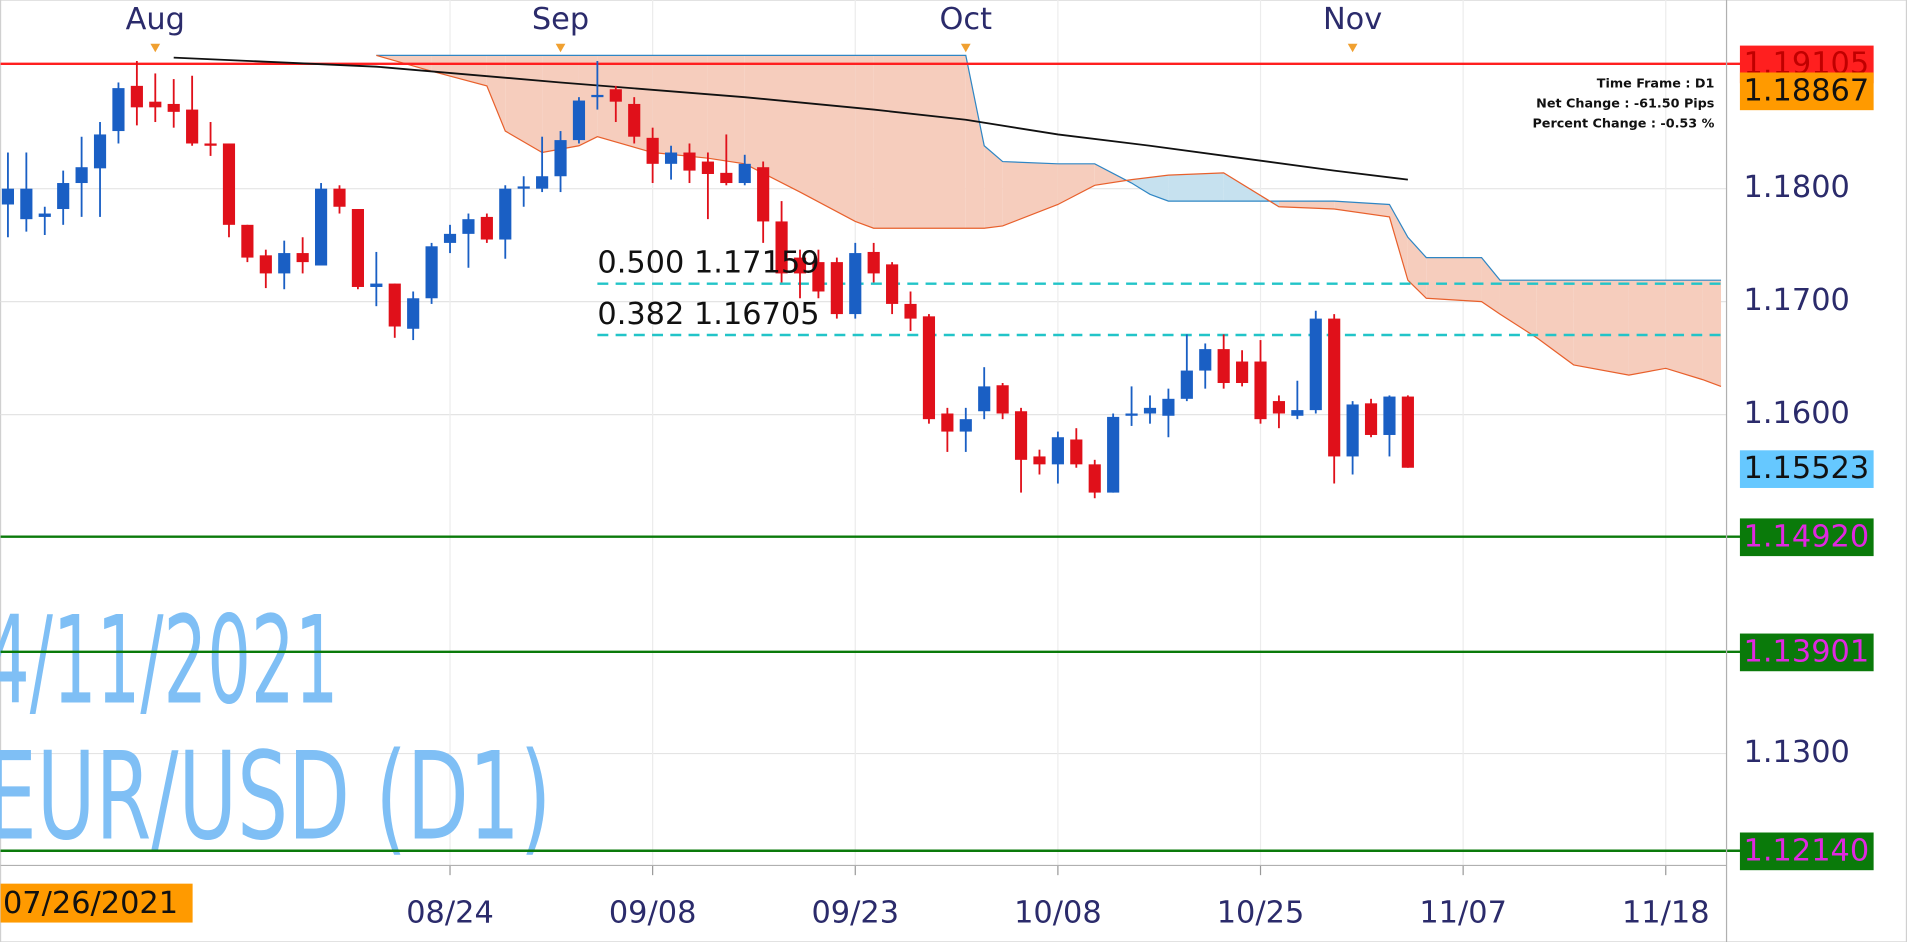 The image size is (1907, 942). What do you see at coordinates (1797, 300) in the screenshot?
I see `y-tick-label: 1.1700` at bounding box center [1797, 300].